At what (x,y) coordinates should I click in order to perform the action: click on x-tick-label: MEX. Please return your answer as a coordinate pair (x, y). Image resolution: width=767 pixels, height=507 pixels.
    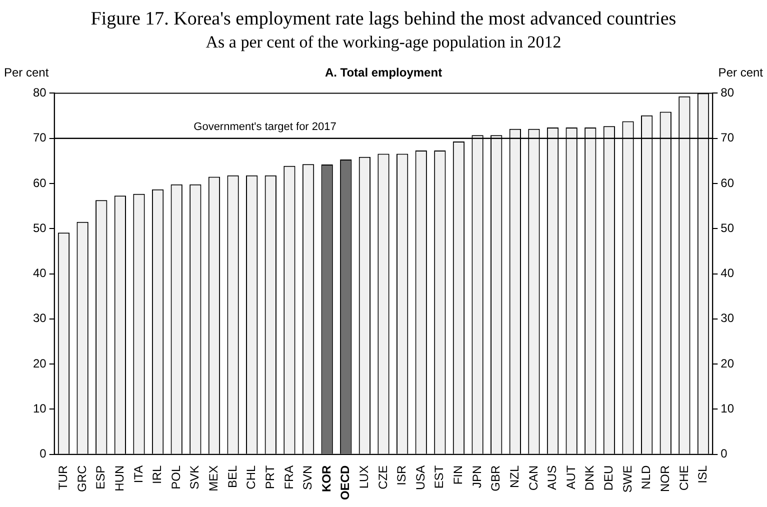
    Looking at the image, I should click on (213, 478).